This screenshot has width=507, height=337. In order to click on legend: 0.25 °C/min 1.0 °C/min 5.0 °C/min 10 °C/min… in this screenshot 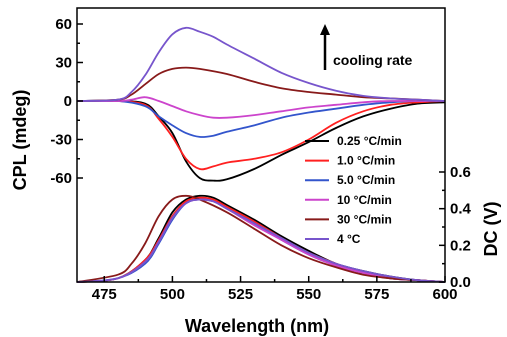, I will do `click(353, 190)`.